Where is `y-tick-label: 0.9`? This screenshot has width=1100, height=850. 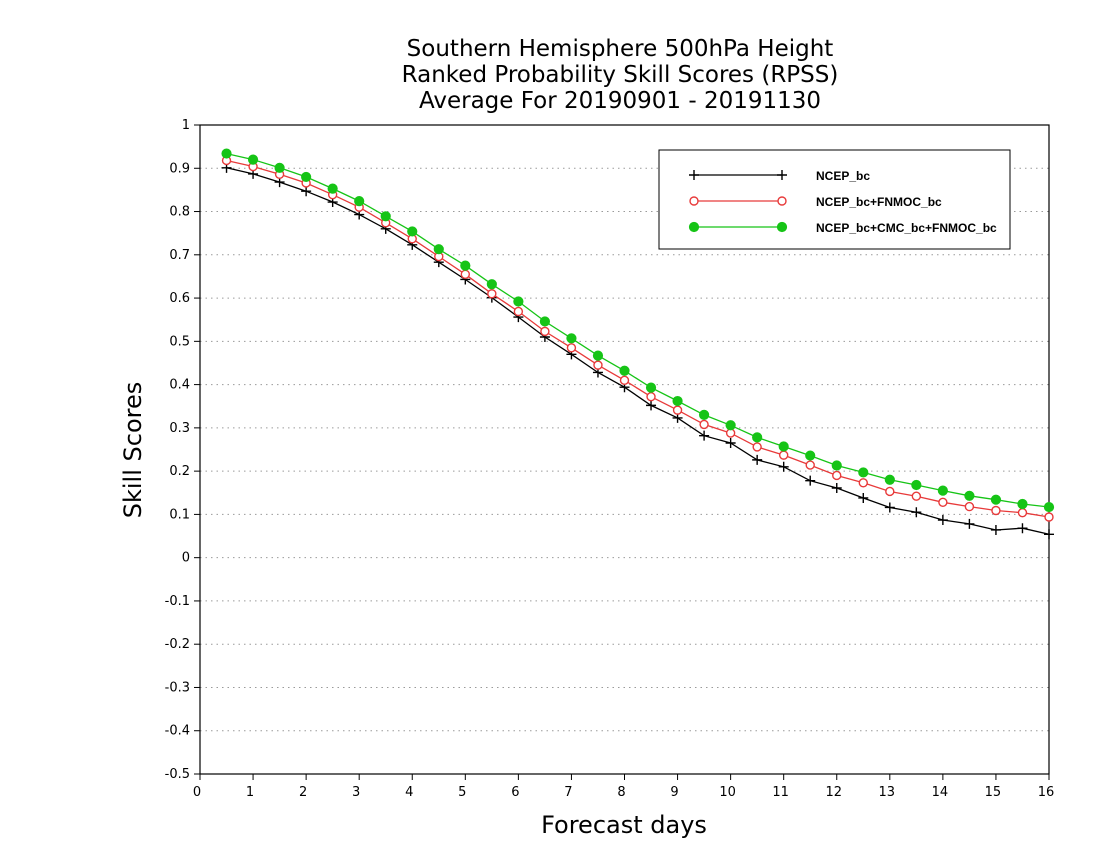
y-tick-label: 0.9 is located at coordinates (179, 168).